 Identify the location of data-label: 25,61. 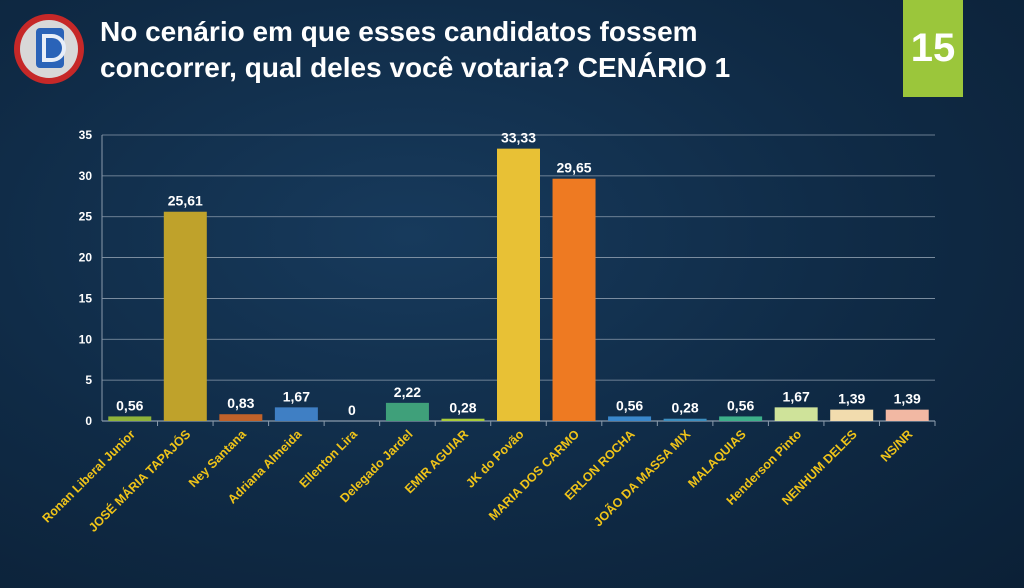
(185, 201).